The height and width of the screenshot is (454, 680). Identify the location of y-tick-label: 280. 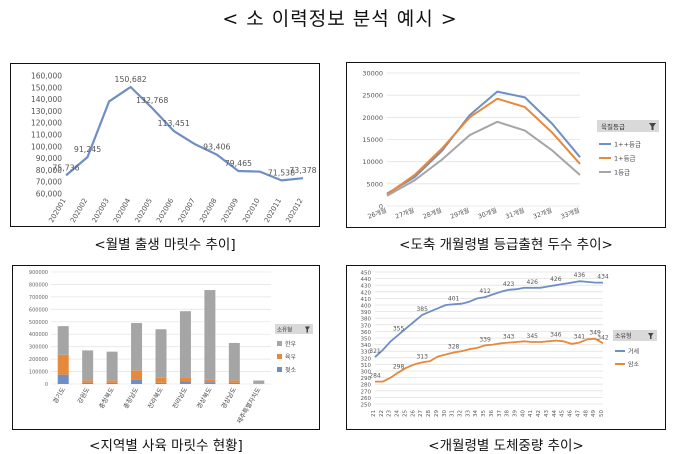
(366, 386).